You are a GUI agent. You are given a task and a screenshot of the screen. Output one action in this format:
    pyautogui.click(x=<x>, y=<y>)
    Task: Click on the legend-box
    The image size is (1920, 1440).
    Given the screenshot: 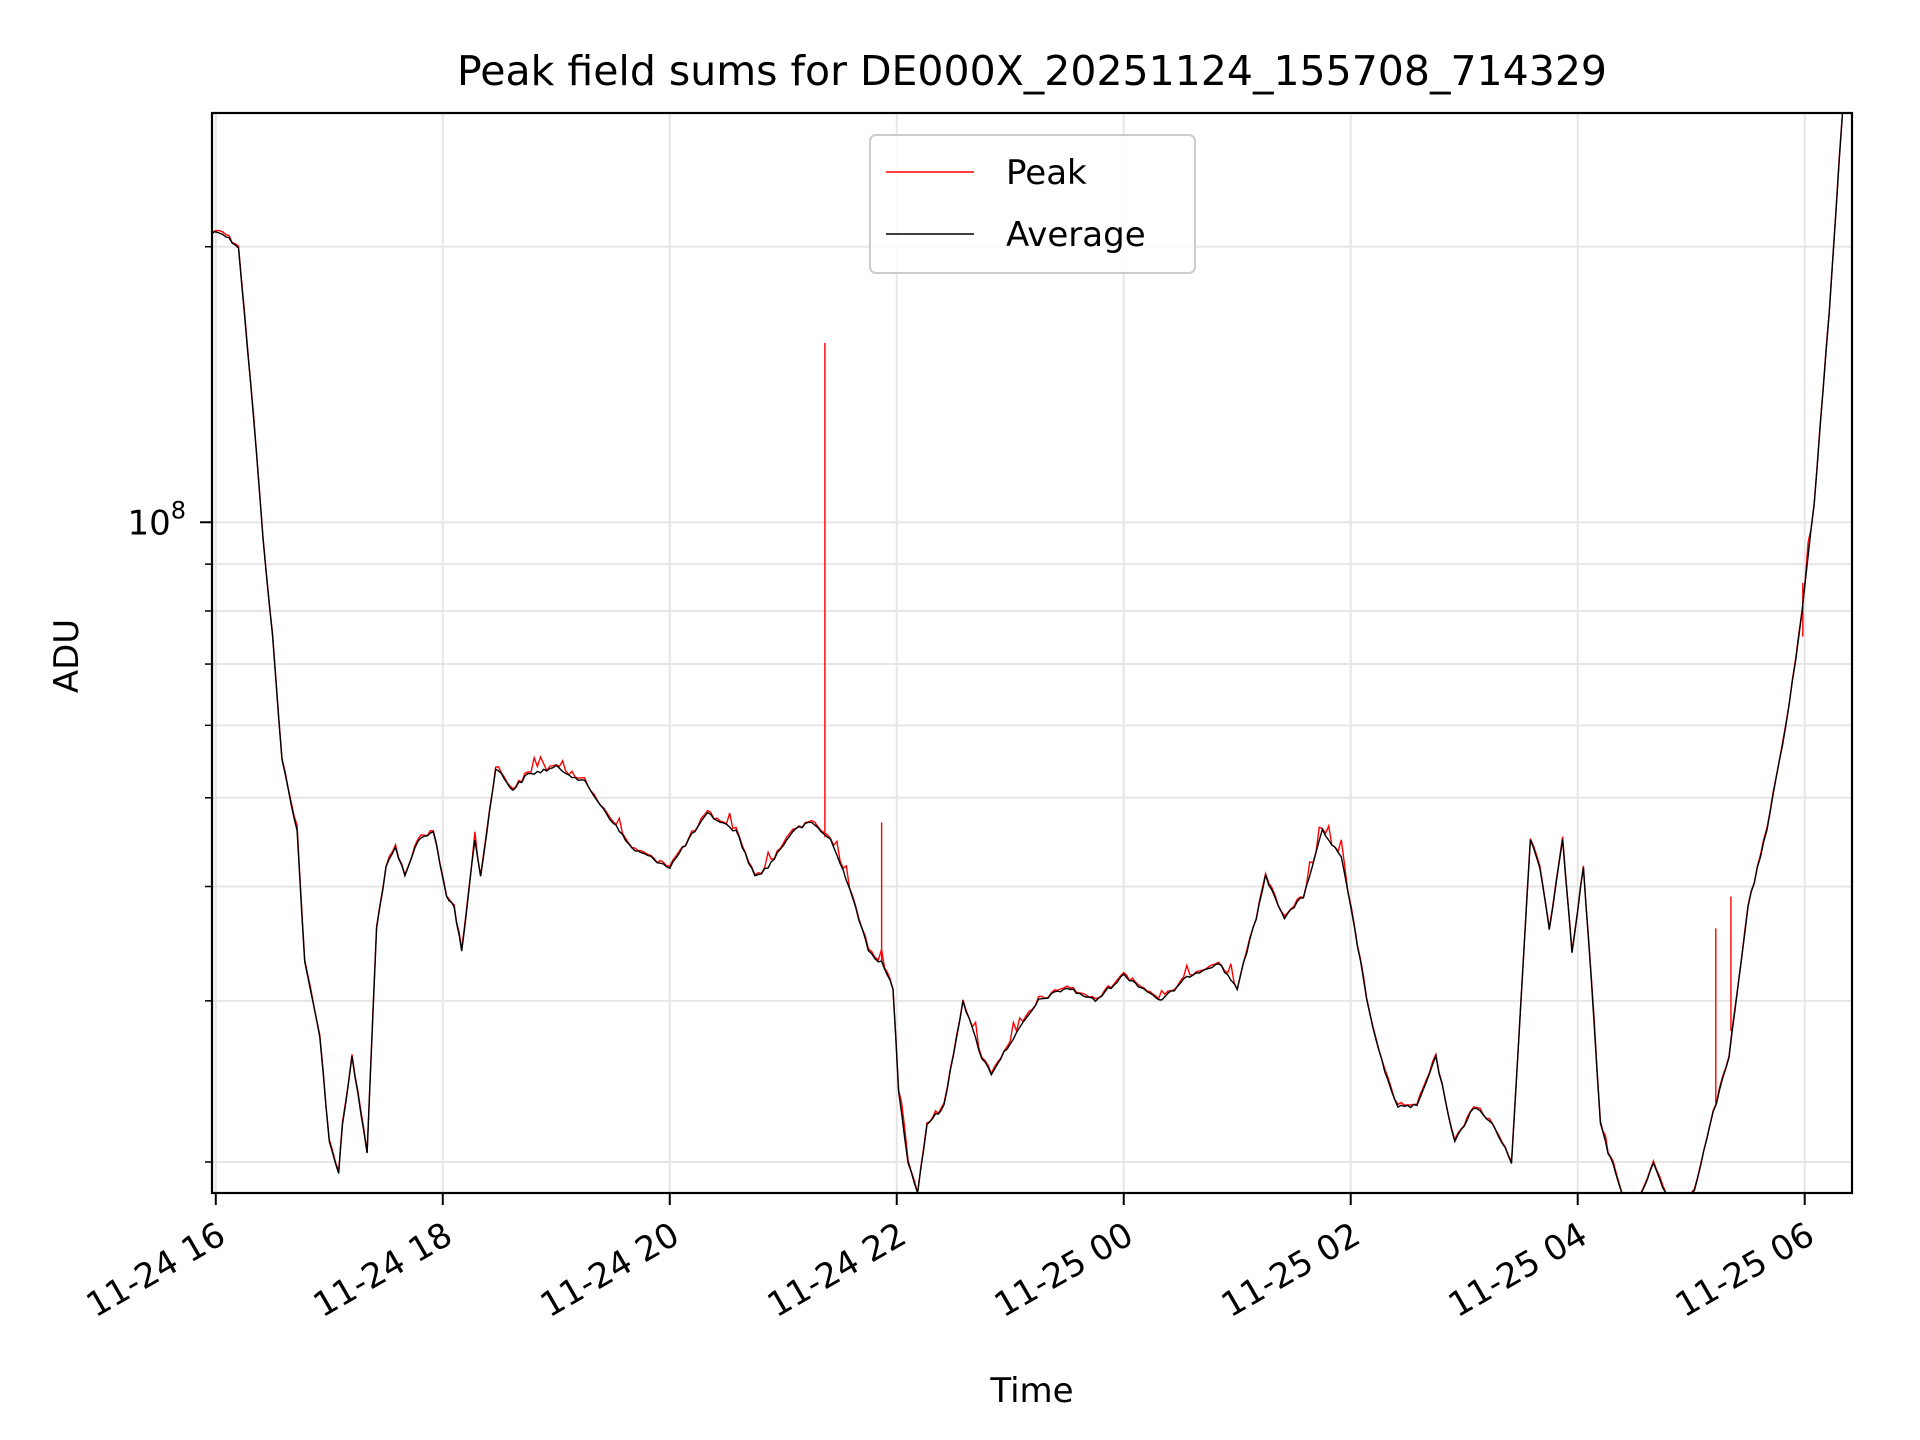 What is the action you would take?
    pyautogui.click(x=1032, y=204)
    